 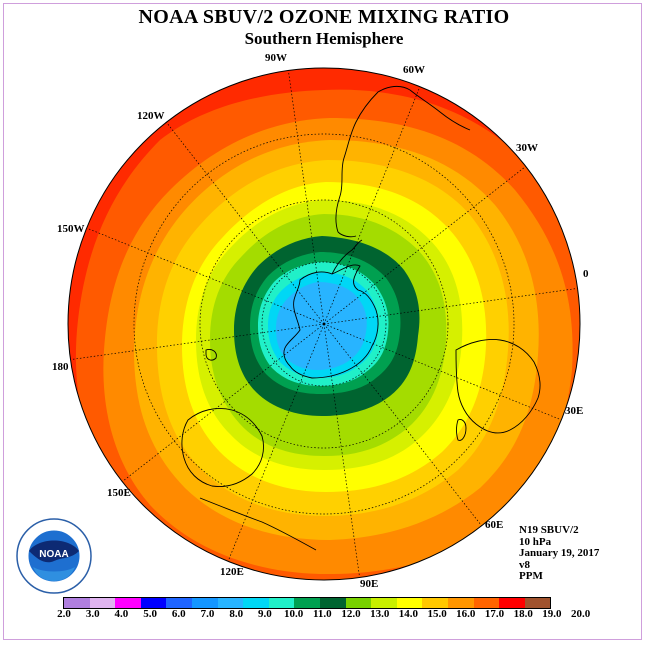 I want to click on madagascar-coast, so click(x=461, y=430).